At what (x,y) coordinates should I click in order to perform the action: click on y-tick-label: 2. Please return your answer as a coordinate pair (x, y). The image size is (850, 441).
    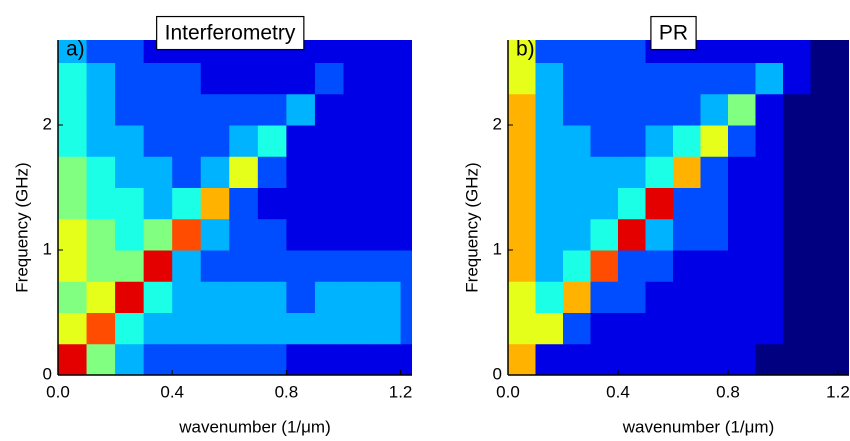
    Looking at the image, I should click on (47, 123).